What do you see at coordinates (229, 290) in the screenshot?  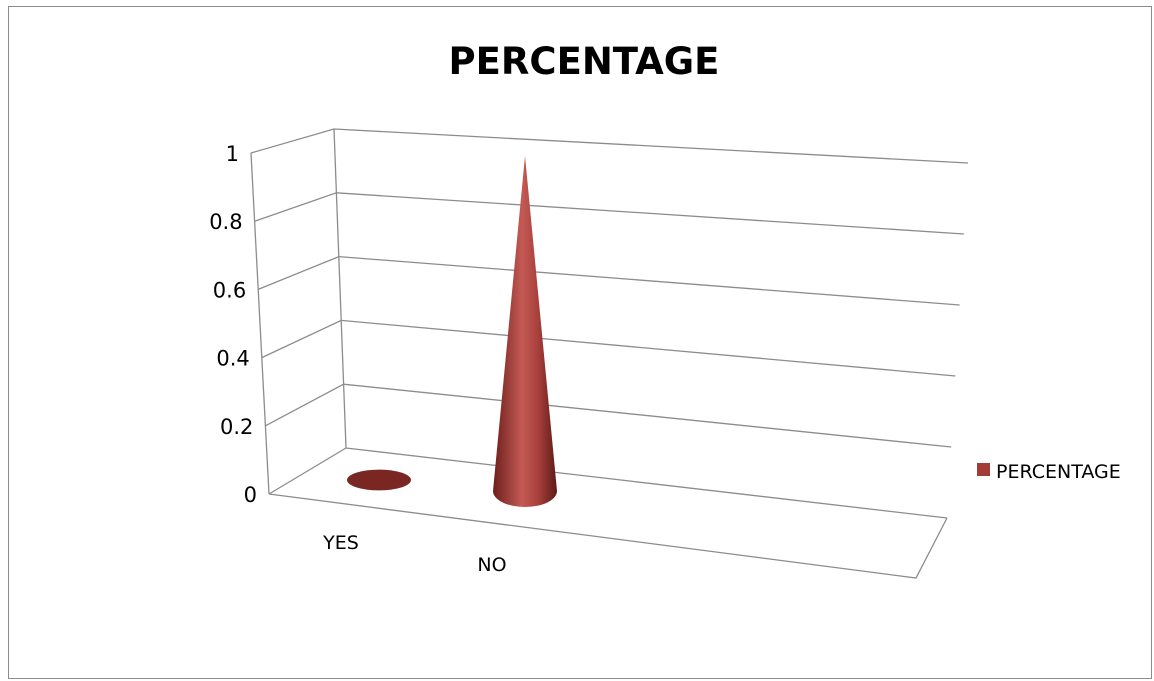 I see `y-tick-label: 0.6` at bounding box center [229, 290].